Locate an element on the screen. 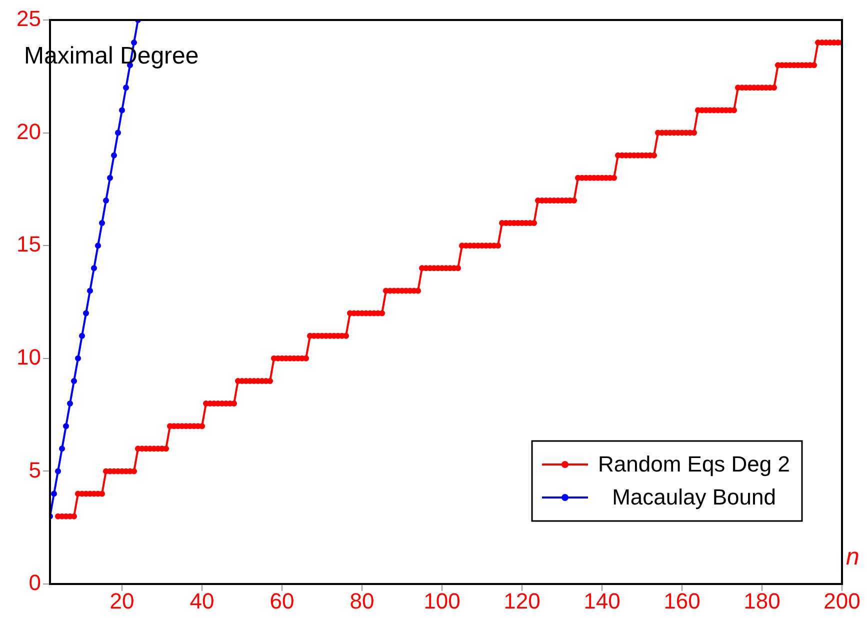 This screenshot has height=618, width=867. y-tick-label: 15 is located at coordinates (28, 244).